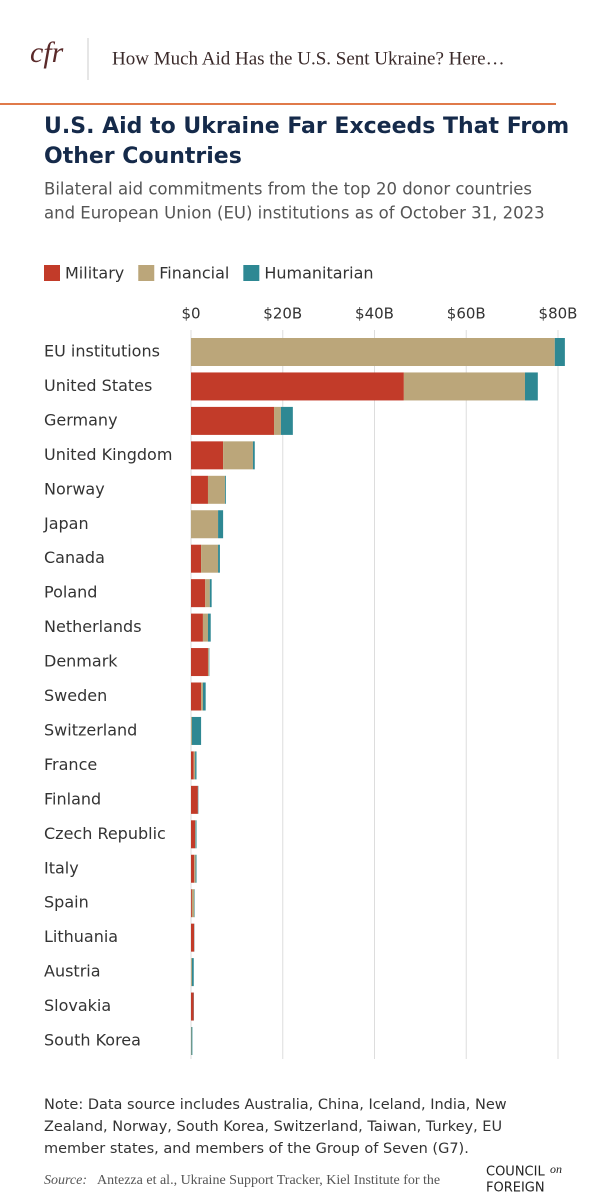 This screenshot has width=596, height=1204. I want to click on x-tick-label: $60B, so click(466, 314).